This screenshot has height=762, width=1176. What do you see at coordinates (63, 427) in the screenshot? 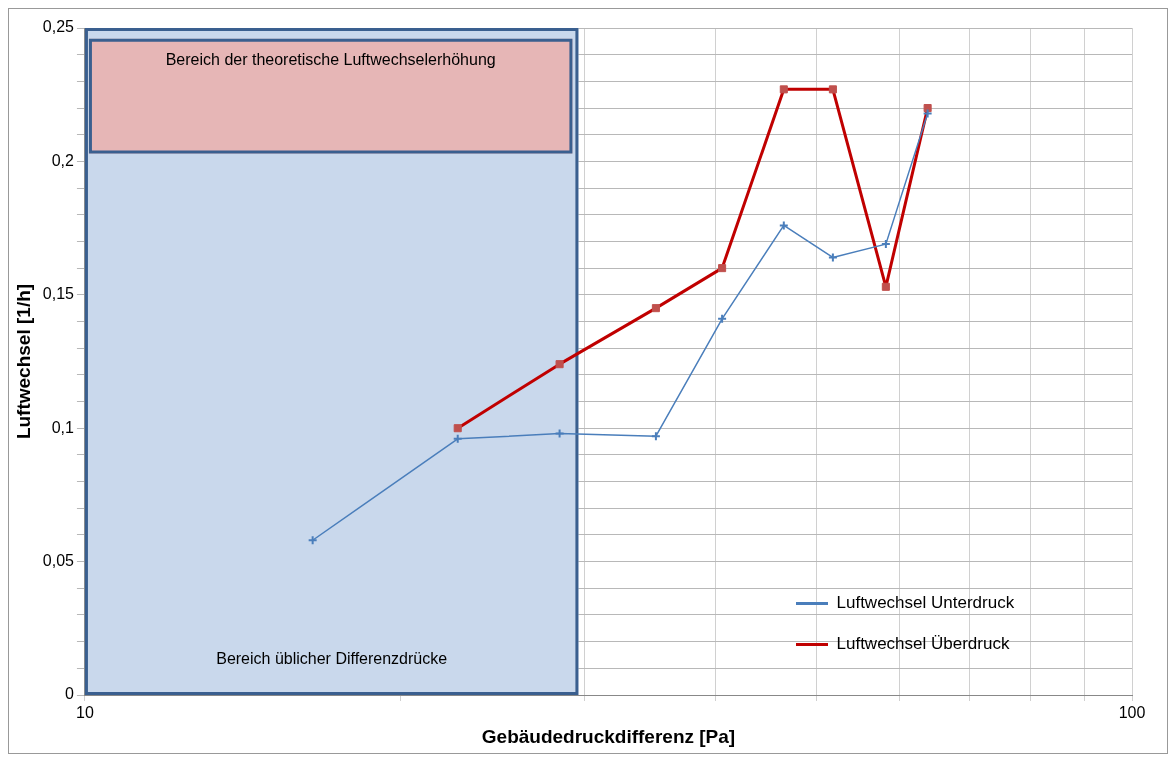
I see `y-tick-label: 0,1` at bounding box center [63, 427].